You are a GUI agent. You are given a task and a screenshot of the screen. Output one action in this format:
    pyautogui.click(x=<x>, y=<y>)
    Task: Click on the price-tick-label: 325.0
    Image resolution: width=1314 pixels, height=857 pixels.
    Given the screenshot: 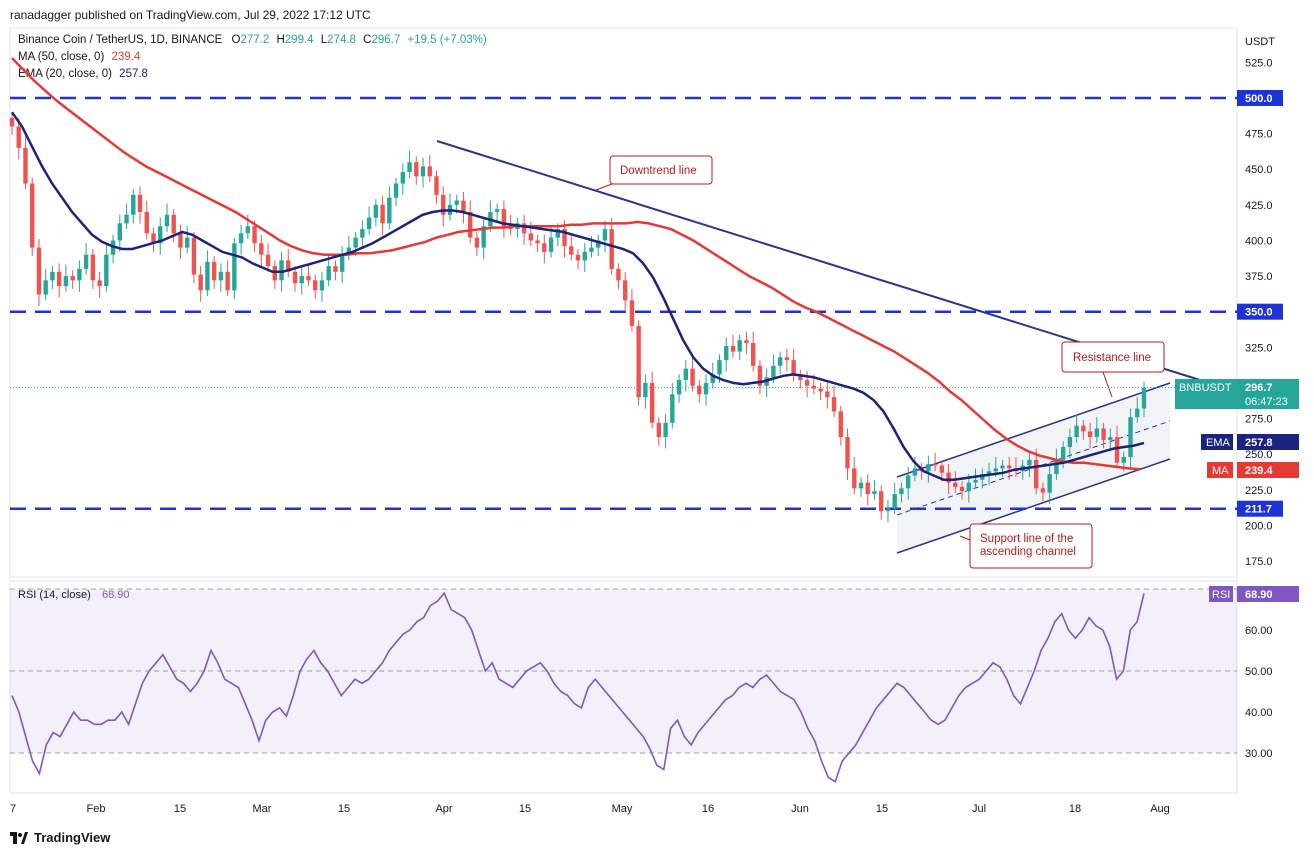 What is the action you would take?
    pyautogui.click(x=1259, y=348)
    